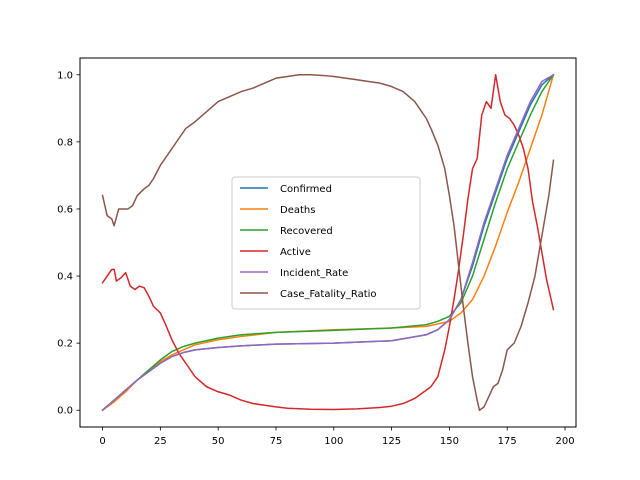 The height and width of the screenshot is (480, 640). I want to click on legend-label: Recovered, so click(306, 231).